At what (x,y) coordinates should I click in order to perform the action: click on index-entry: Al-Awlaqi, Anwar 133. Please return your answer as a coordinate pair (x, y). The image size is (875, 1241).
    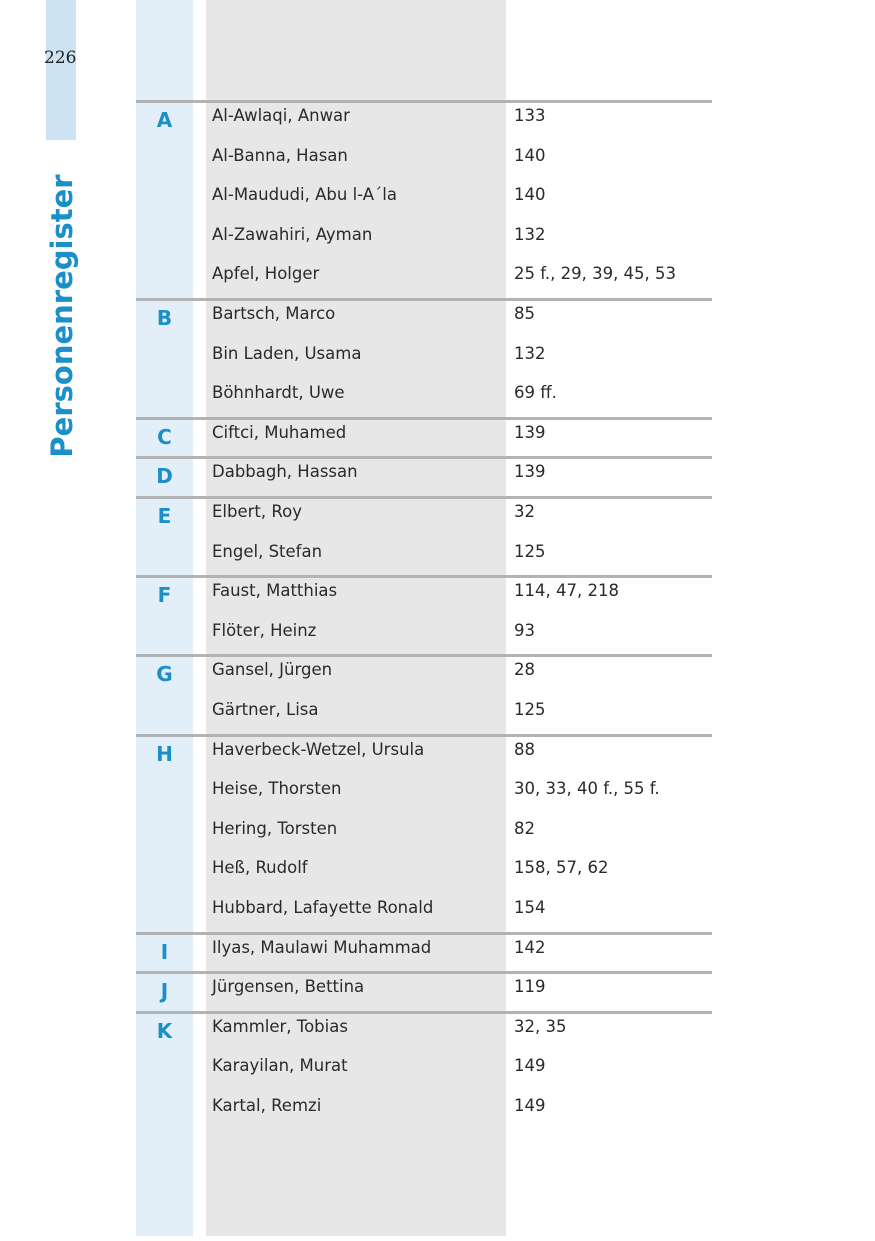
    Looking at the image, I should click on (424, 120).